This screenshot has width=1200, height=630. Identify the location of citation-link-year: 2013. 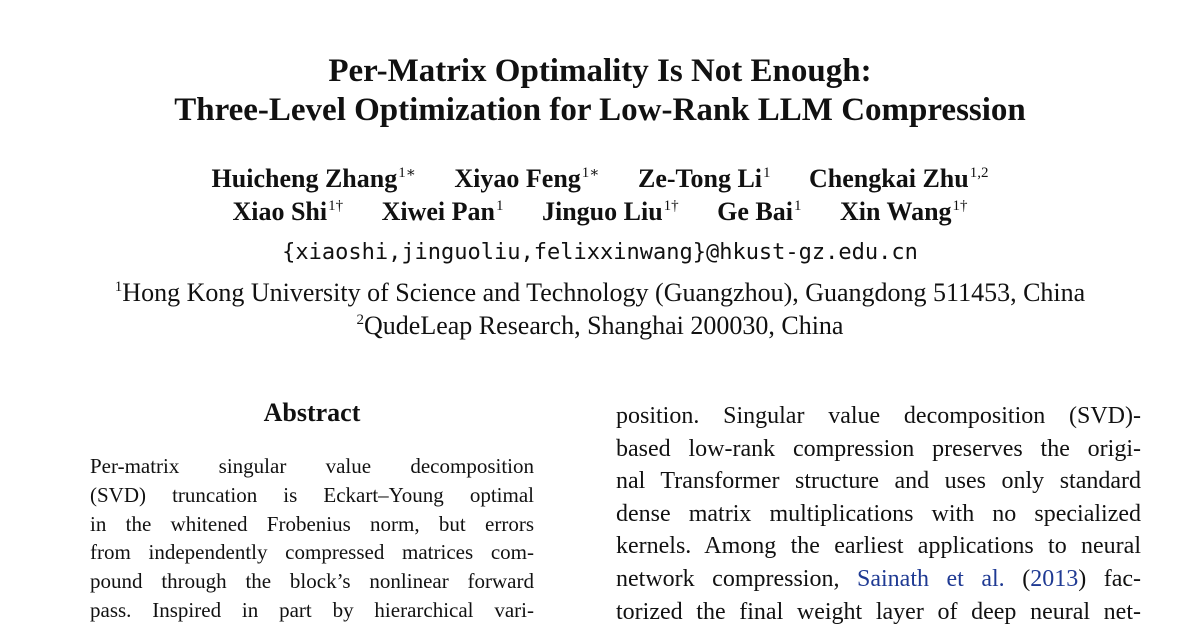
(1054, 578).